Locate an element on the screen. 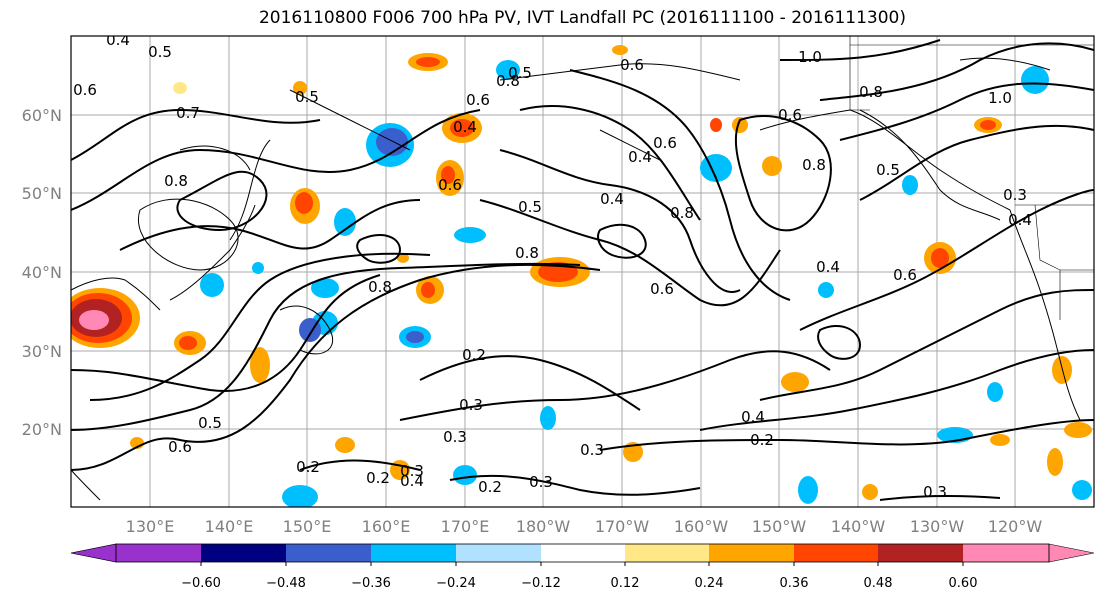  colorbar-tick-label: −0.12 is located at coordinates (541, 583).